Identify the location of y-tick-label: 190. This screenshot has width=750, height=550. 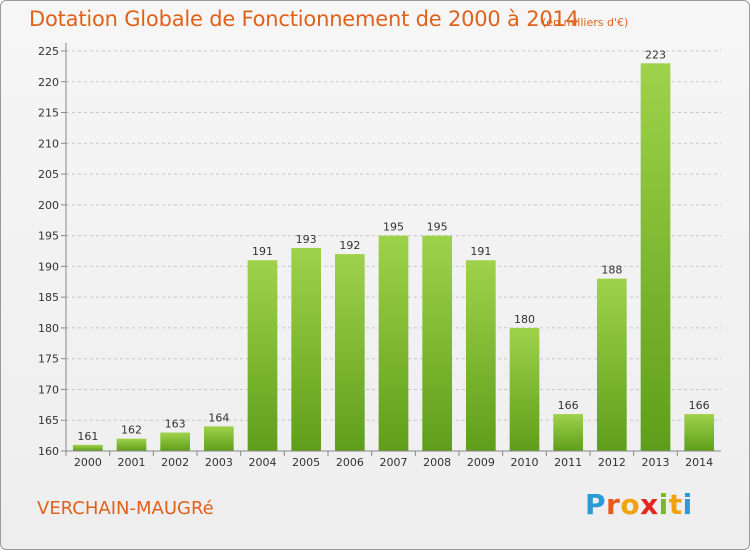
(48, 266).